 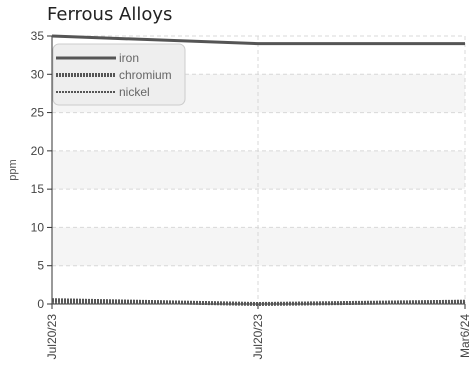 I want to click on y-tick-label: 20, so click(x=38, y=151).